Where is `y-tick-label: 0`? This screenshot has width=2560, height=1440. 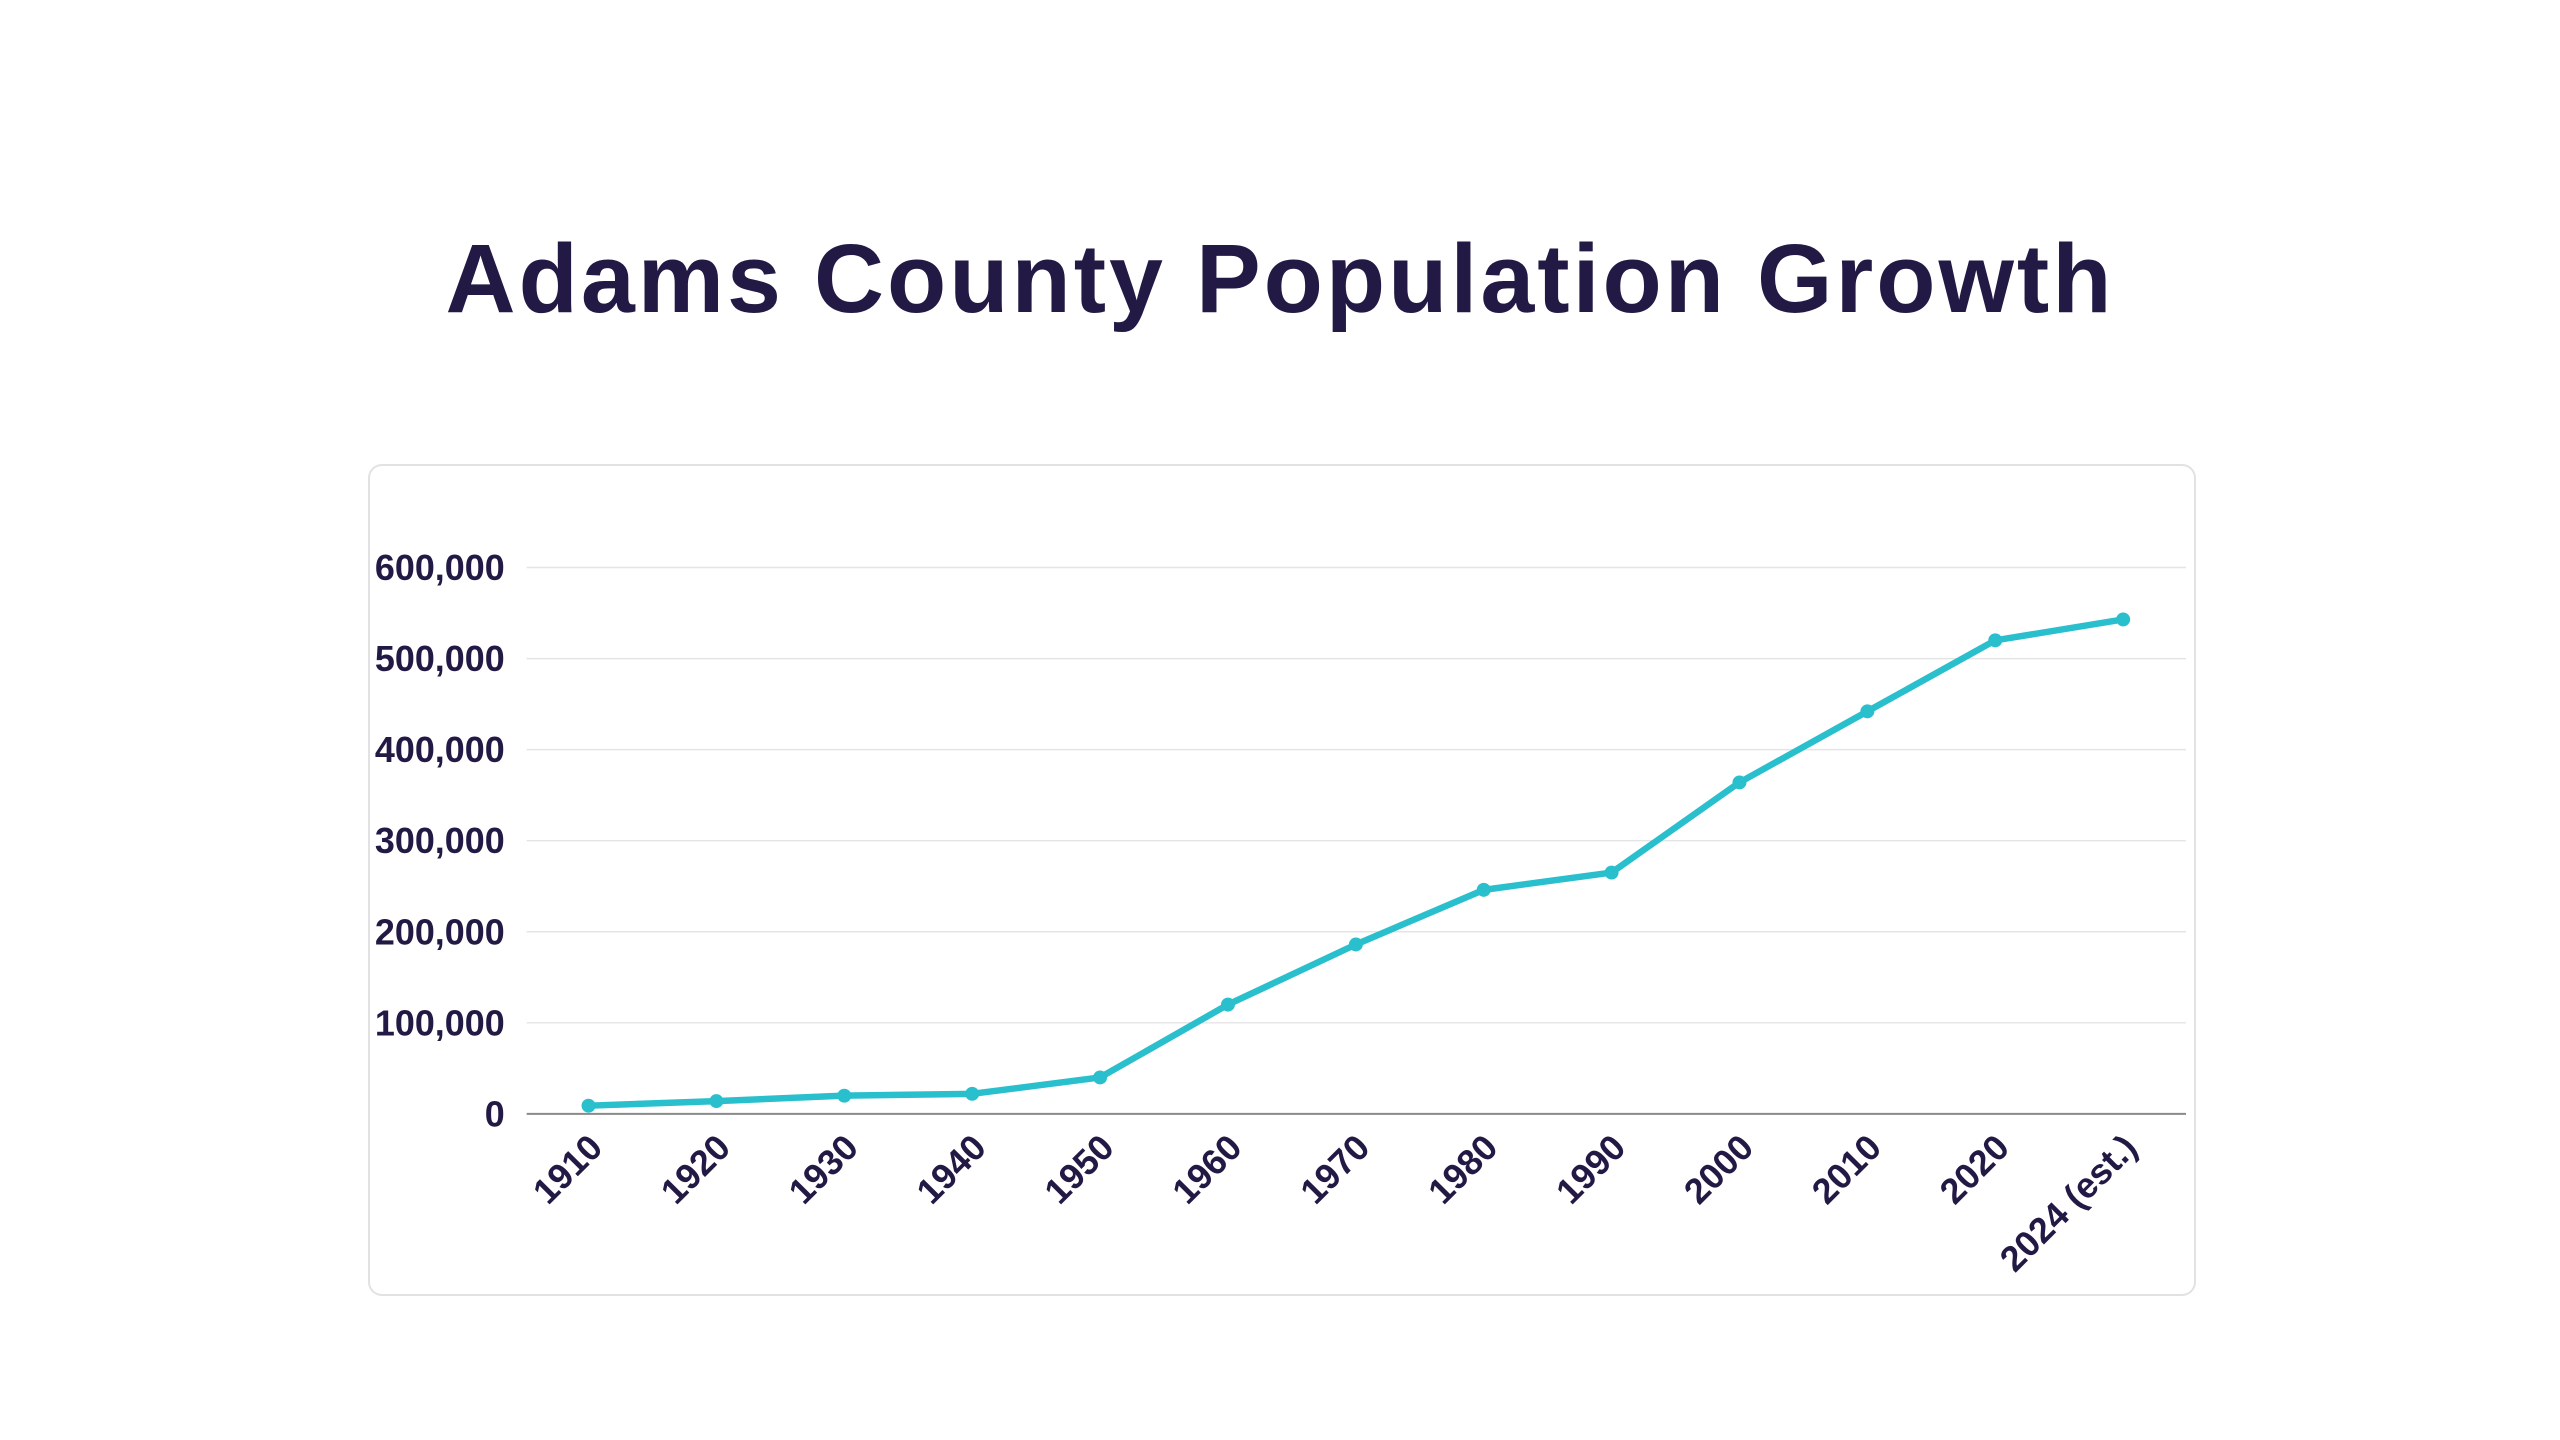 y-tick-label: 0 is located at coordinates (495, 1114).